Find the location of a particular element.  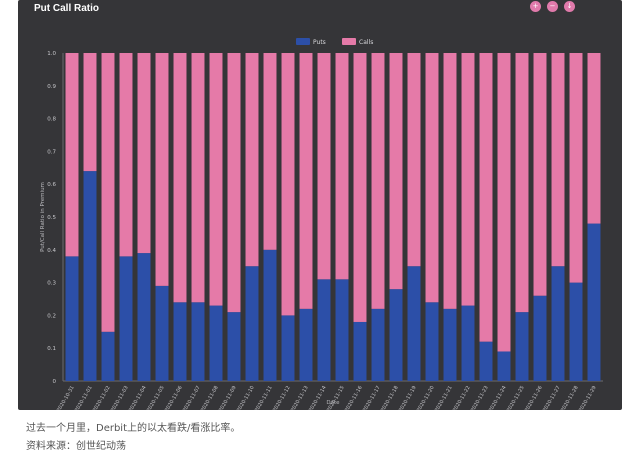

x-tick-label: 2020-11-29 is located at coordinates (588, 397).